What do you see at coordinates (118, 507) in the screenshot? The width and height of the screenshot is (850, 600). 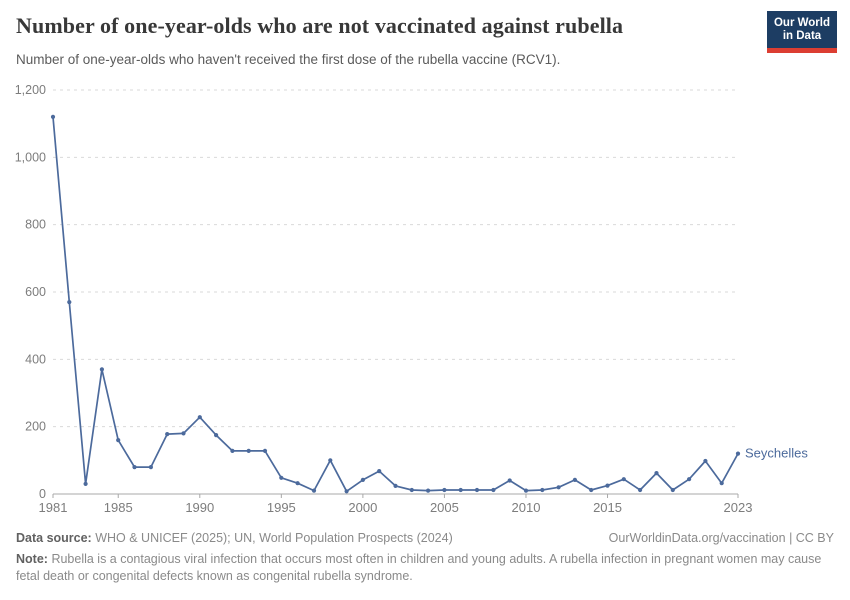 I see `x-axis-tick-label: 1985` at bounding box center [118, 507].